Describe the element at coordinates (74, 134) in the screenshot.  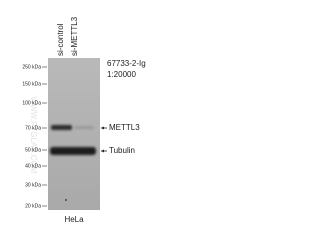
I see `membrane` at that location.